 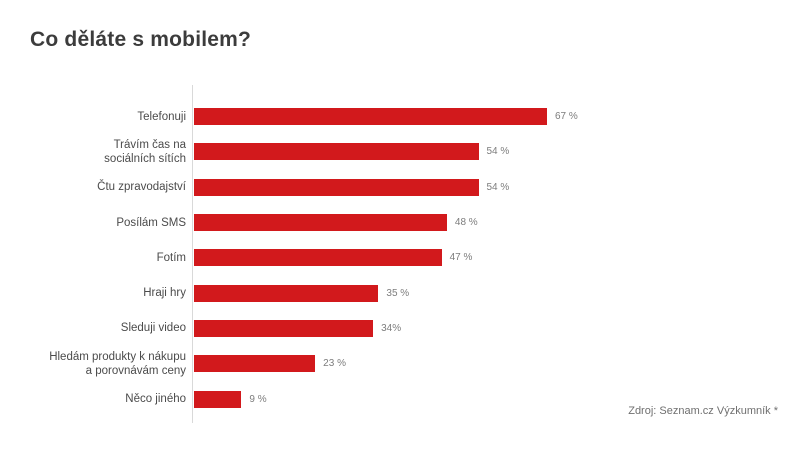 I want to click on category-label: Fotím, so click(x=171, y=257).